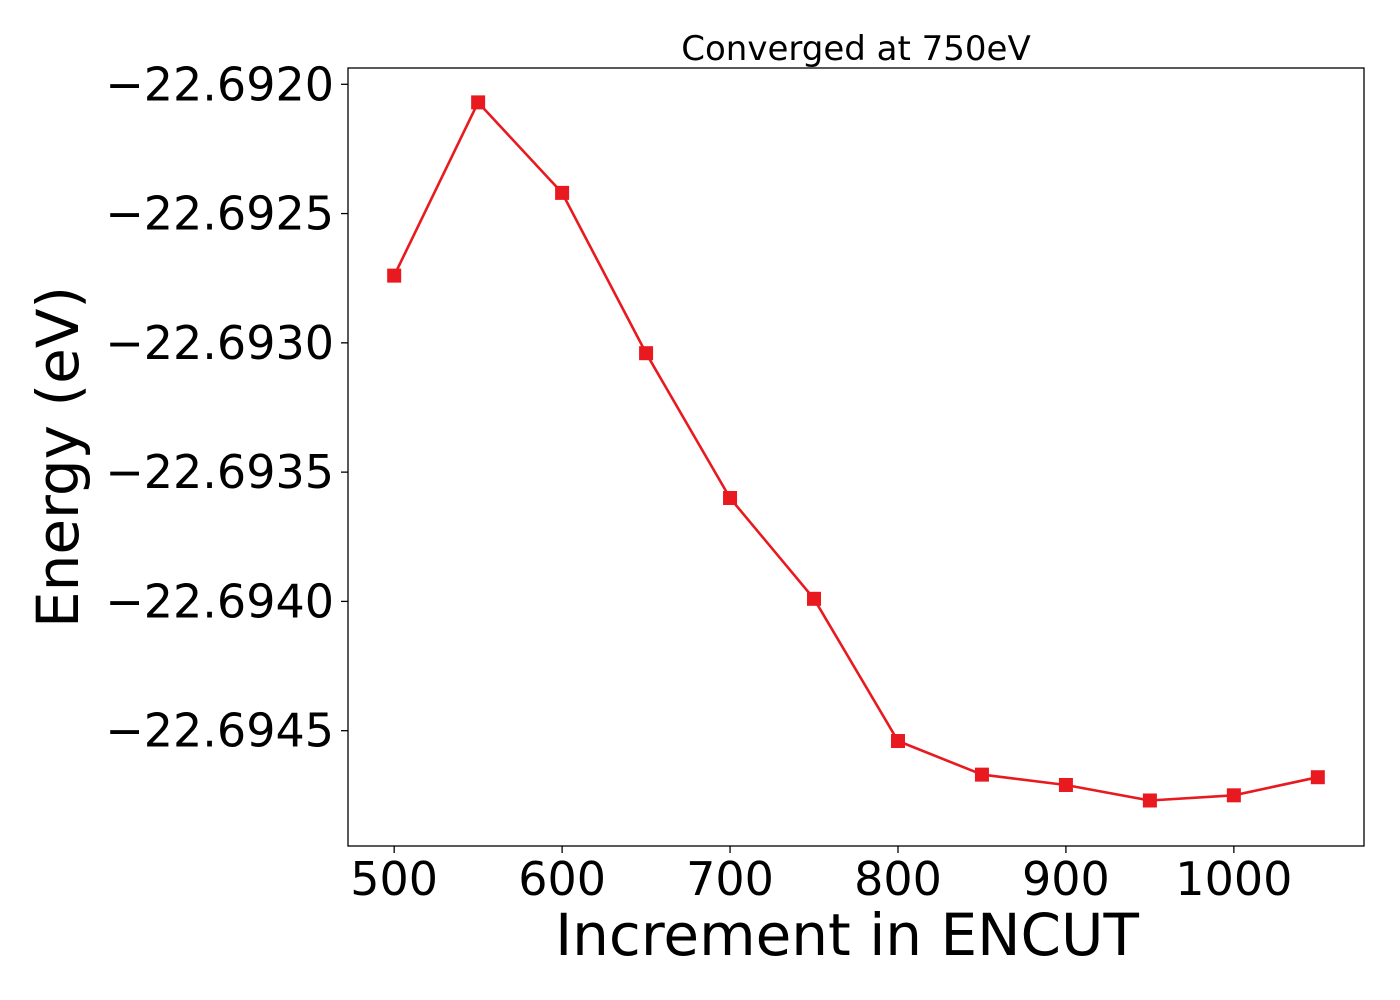  Describe the element at coordinates (730, 879) in the screenshot. I see `x-tick-label: 700` at that location.